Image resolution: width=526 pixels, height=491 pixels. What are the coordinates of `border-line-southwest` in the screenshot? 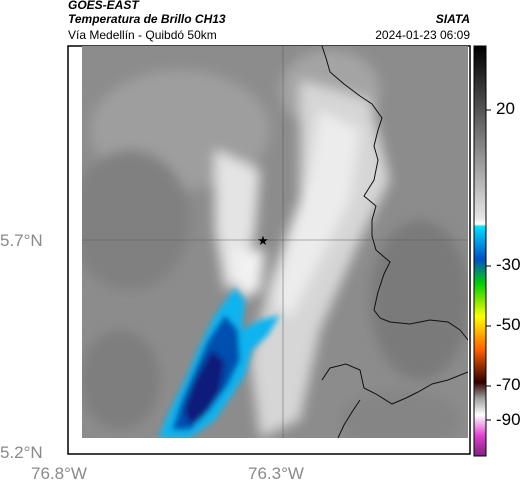 It's located at (349, 418).